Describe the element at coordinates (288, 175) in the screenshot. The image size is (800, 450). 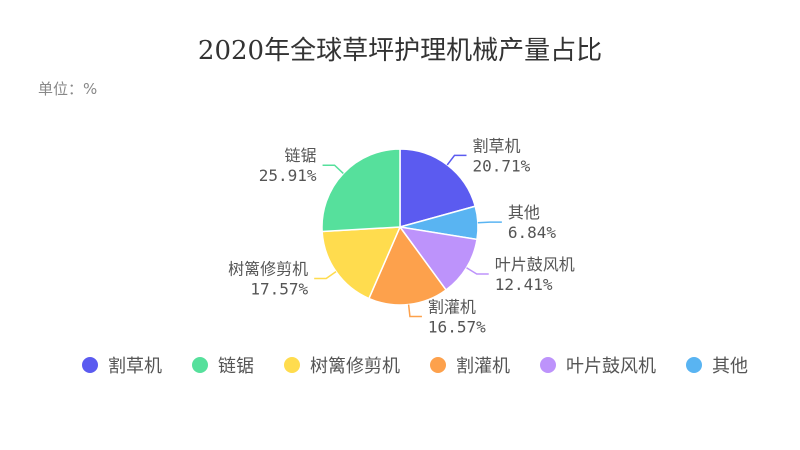
I see `slice-value-label-chainsaw: 25.91%` at that location.